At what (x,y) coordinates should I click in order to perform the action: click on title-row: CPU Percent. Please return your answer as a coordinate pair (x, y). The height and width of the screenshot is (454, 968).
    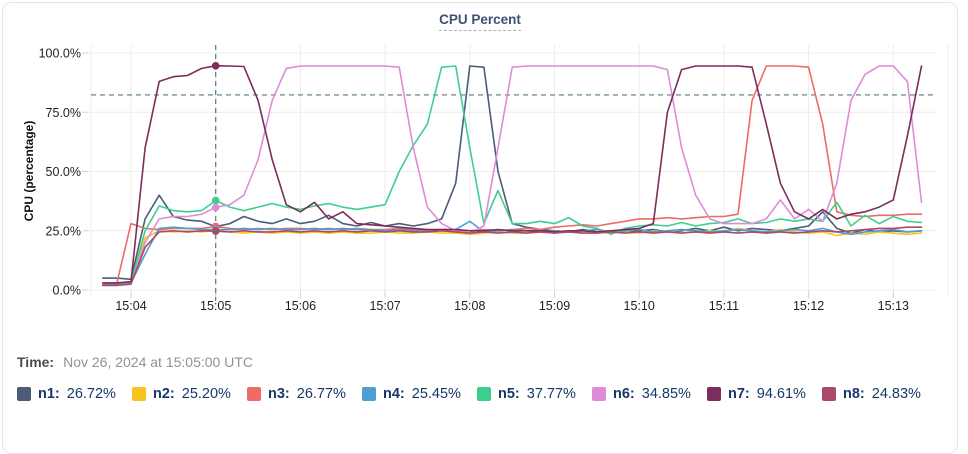
    Looking at the image, I should click on (480, 23).